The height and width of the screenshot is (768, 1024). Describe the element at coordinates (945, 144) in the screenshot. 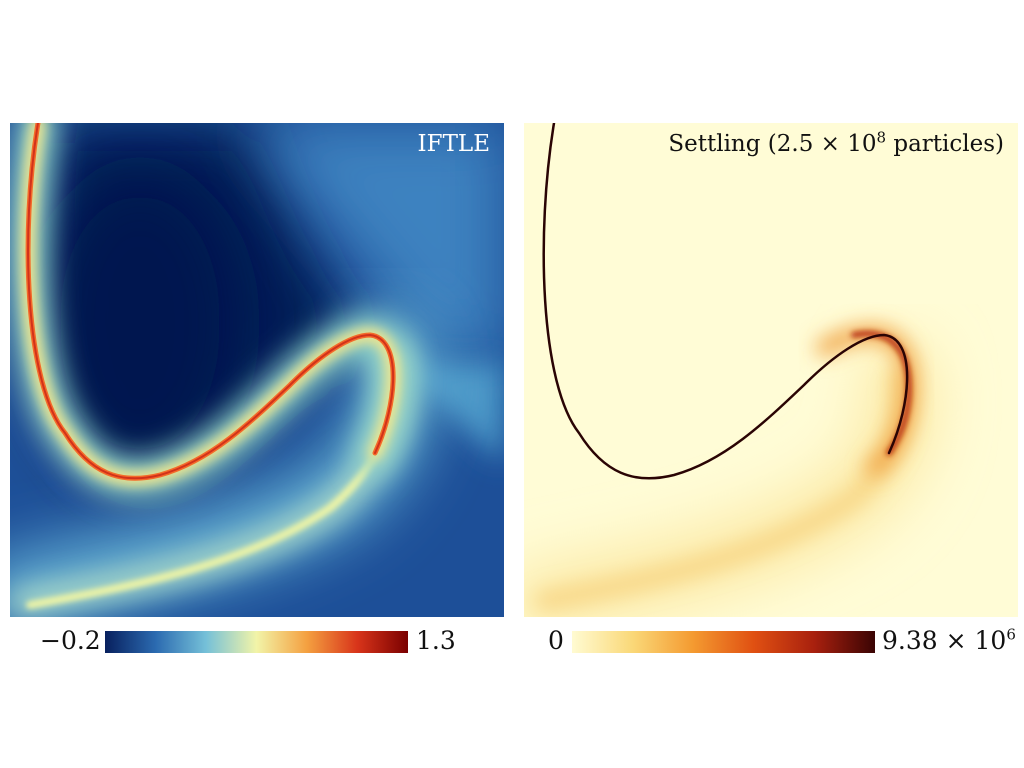

I see `settling-title-suffix: particles)` at that location.